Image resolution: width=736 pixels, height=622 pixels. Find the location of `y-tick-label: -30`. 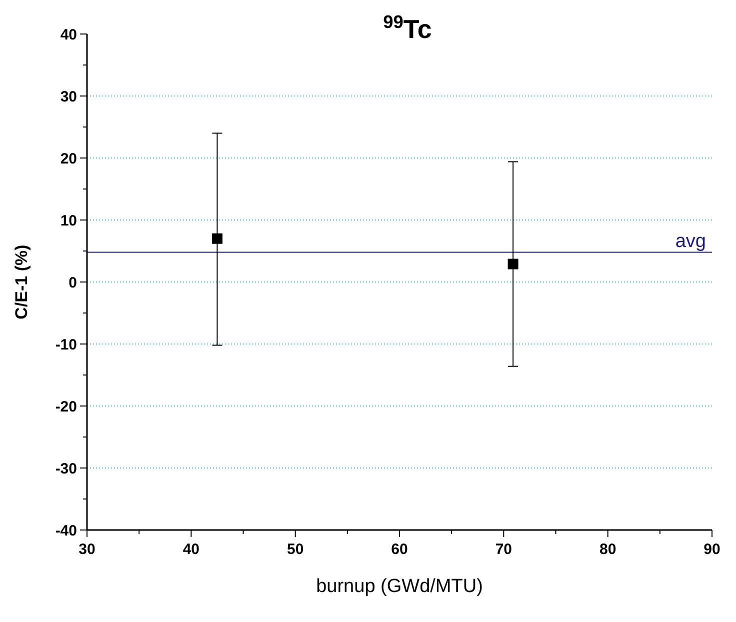

y-tick-label: -30 is located at coordinates (66, 469).